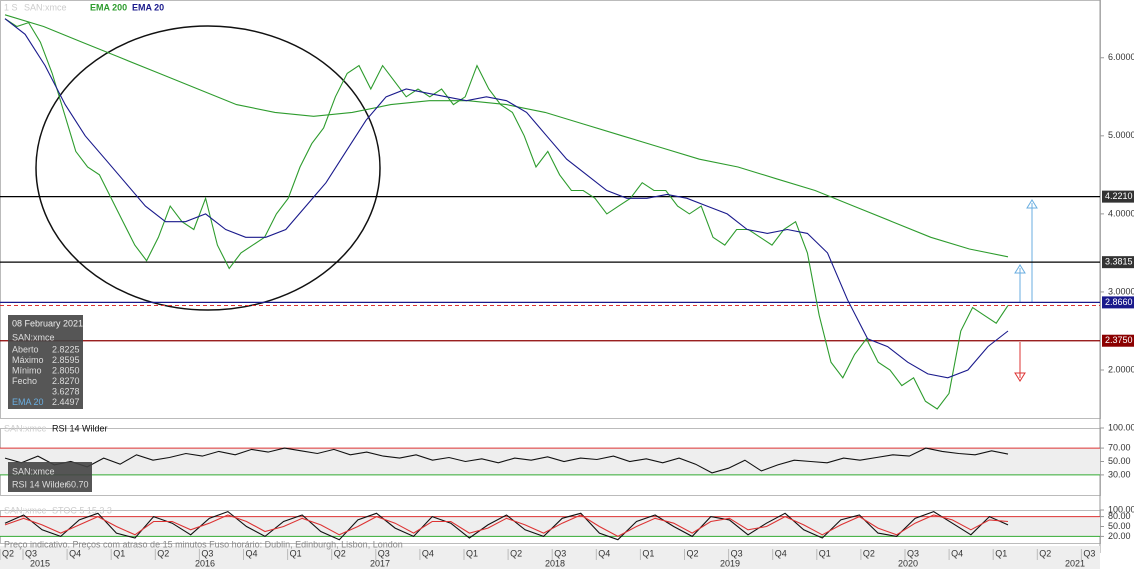 Image resolution: width=1134 pixels, height=569 pixels. Describe the element at coordinates (33, 337) in the screenshot. I see `info-name: SAN:xmce` at that location.